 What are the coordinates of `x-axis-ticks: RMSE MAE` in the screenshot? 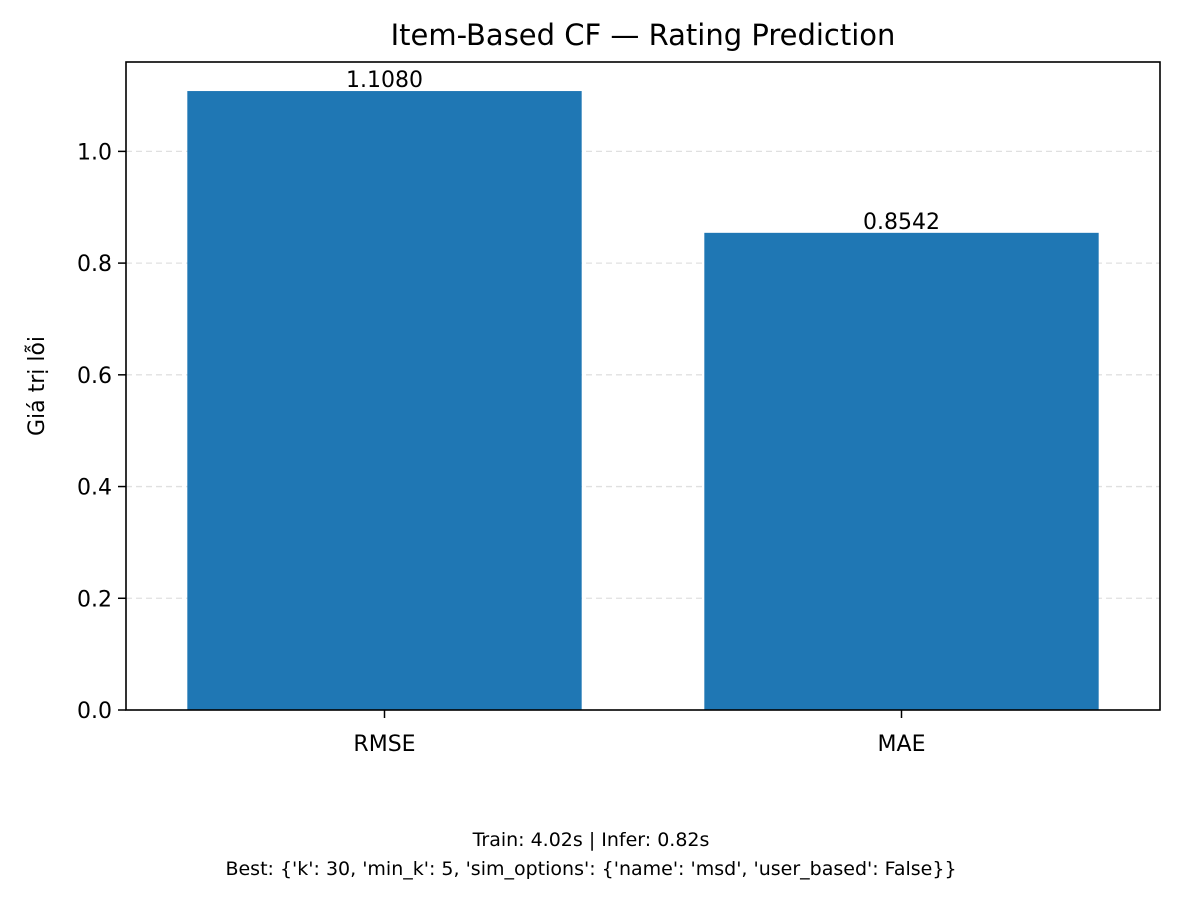 It's located at (639, 733).